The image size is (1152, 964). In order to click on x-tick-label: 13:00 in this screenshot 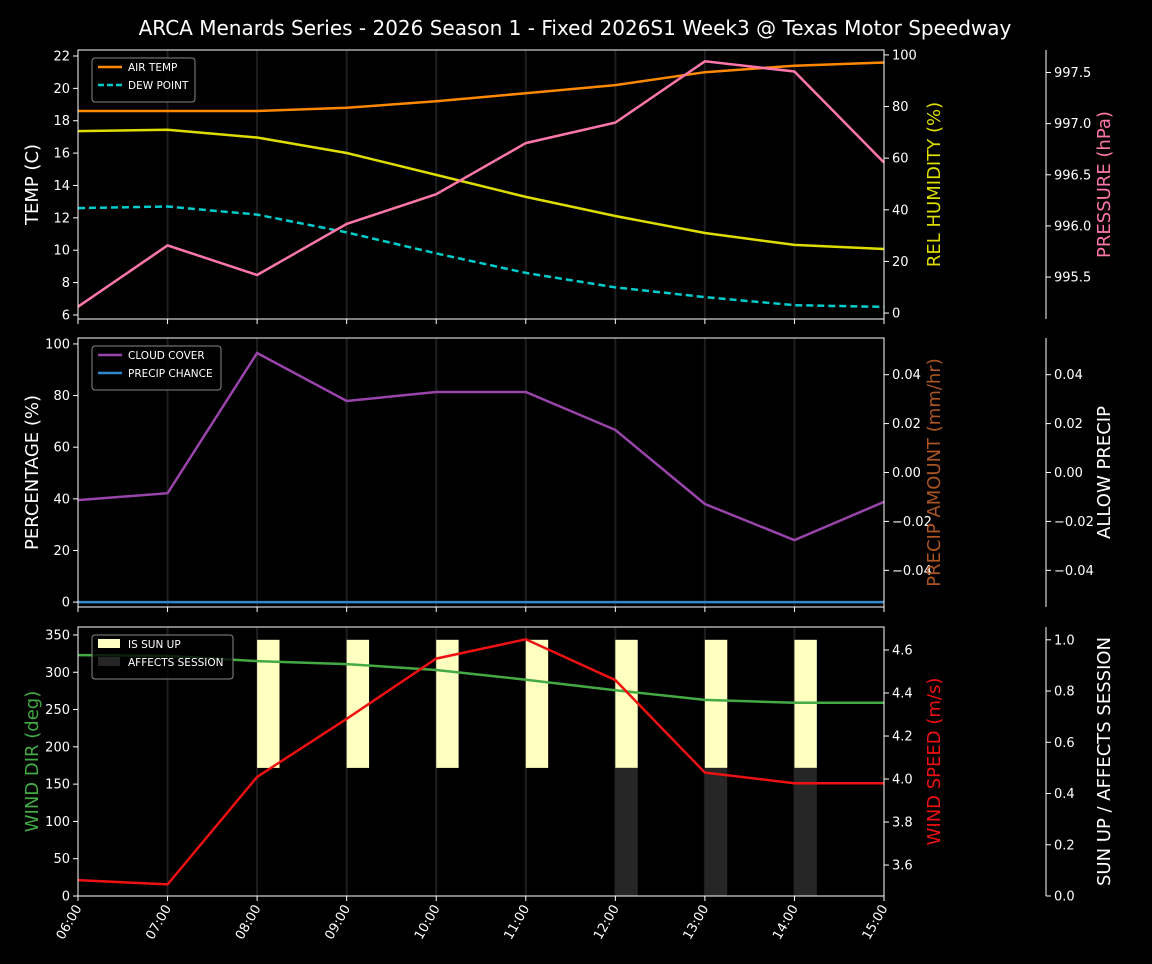, I will do `click(697, 923)`.